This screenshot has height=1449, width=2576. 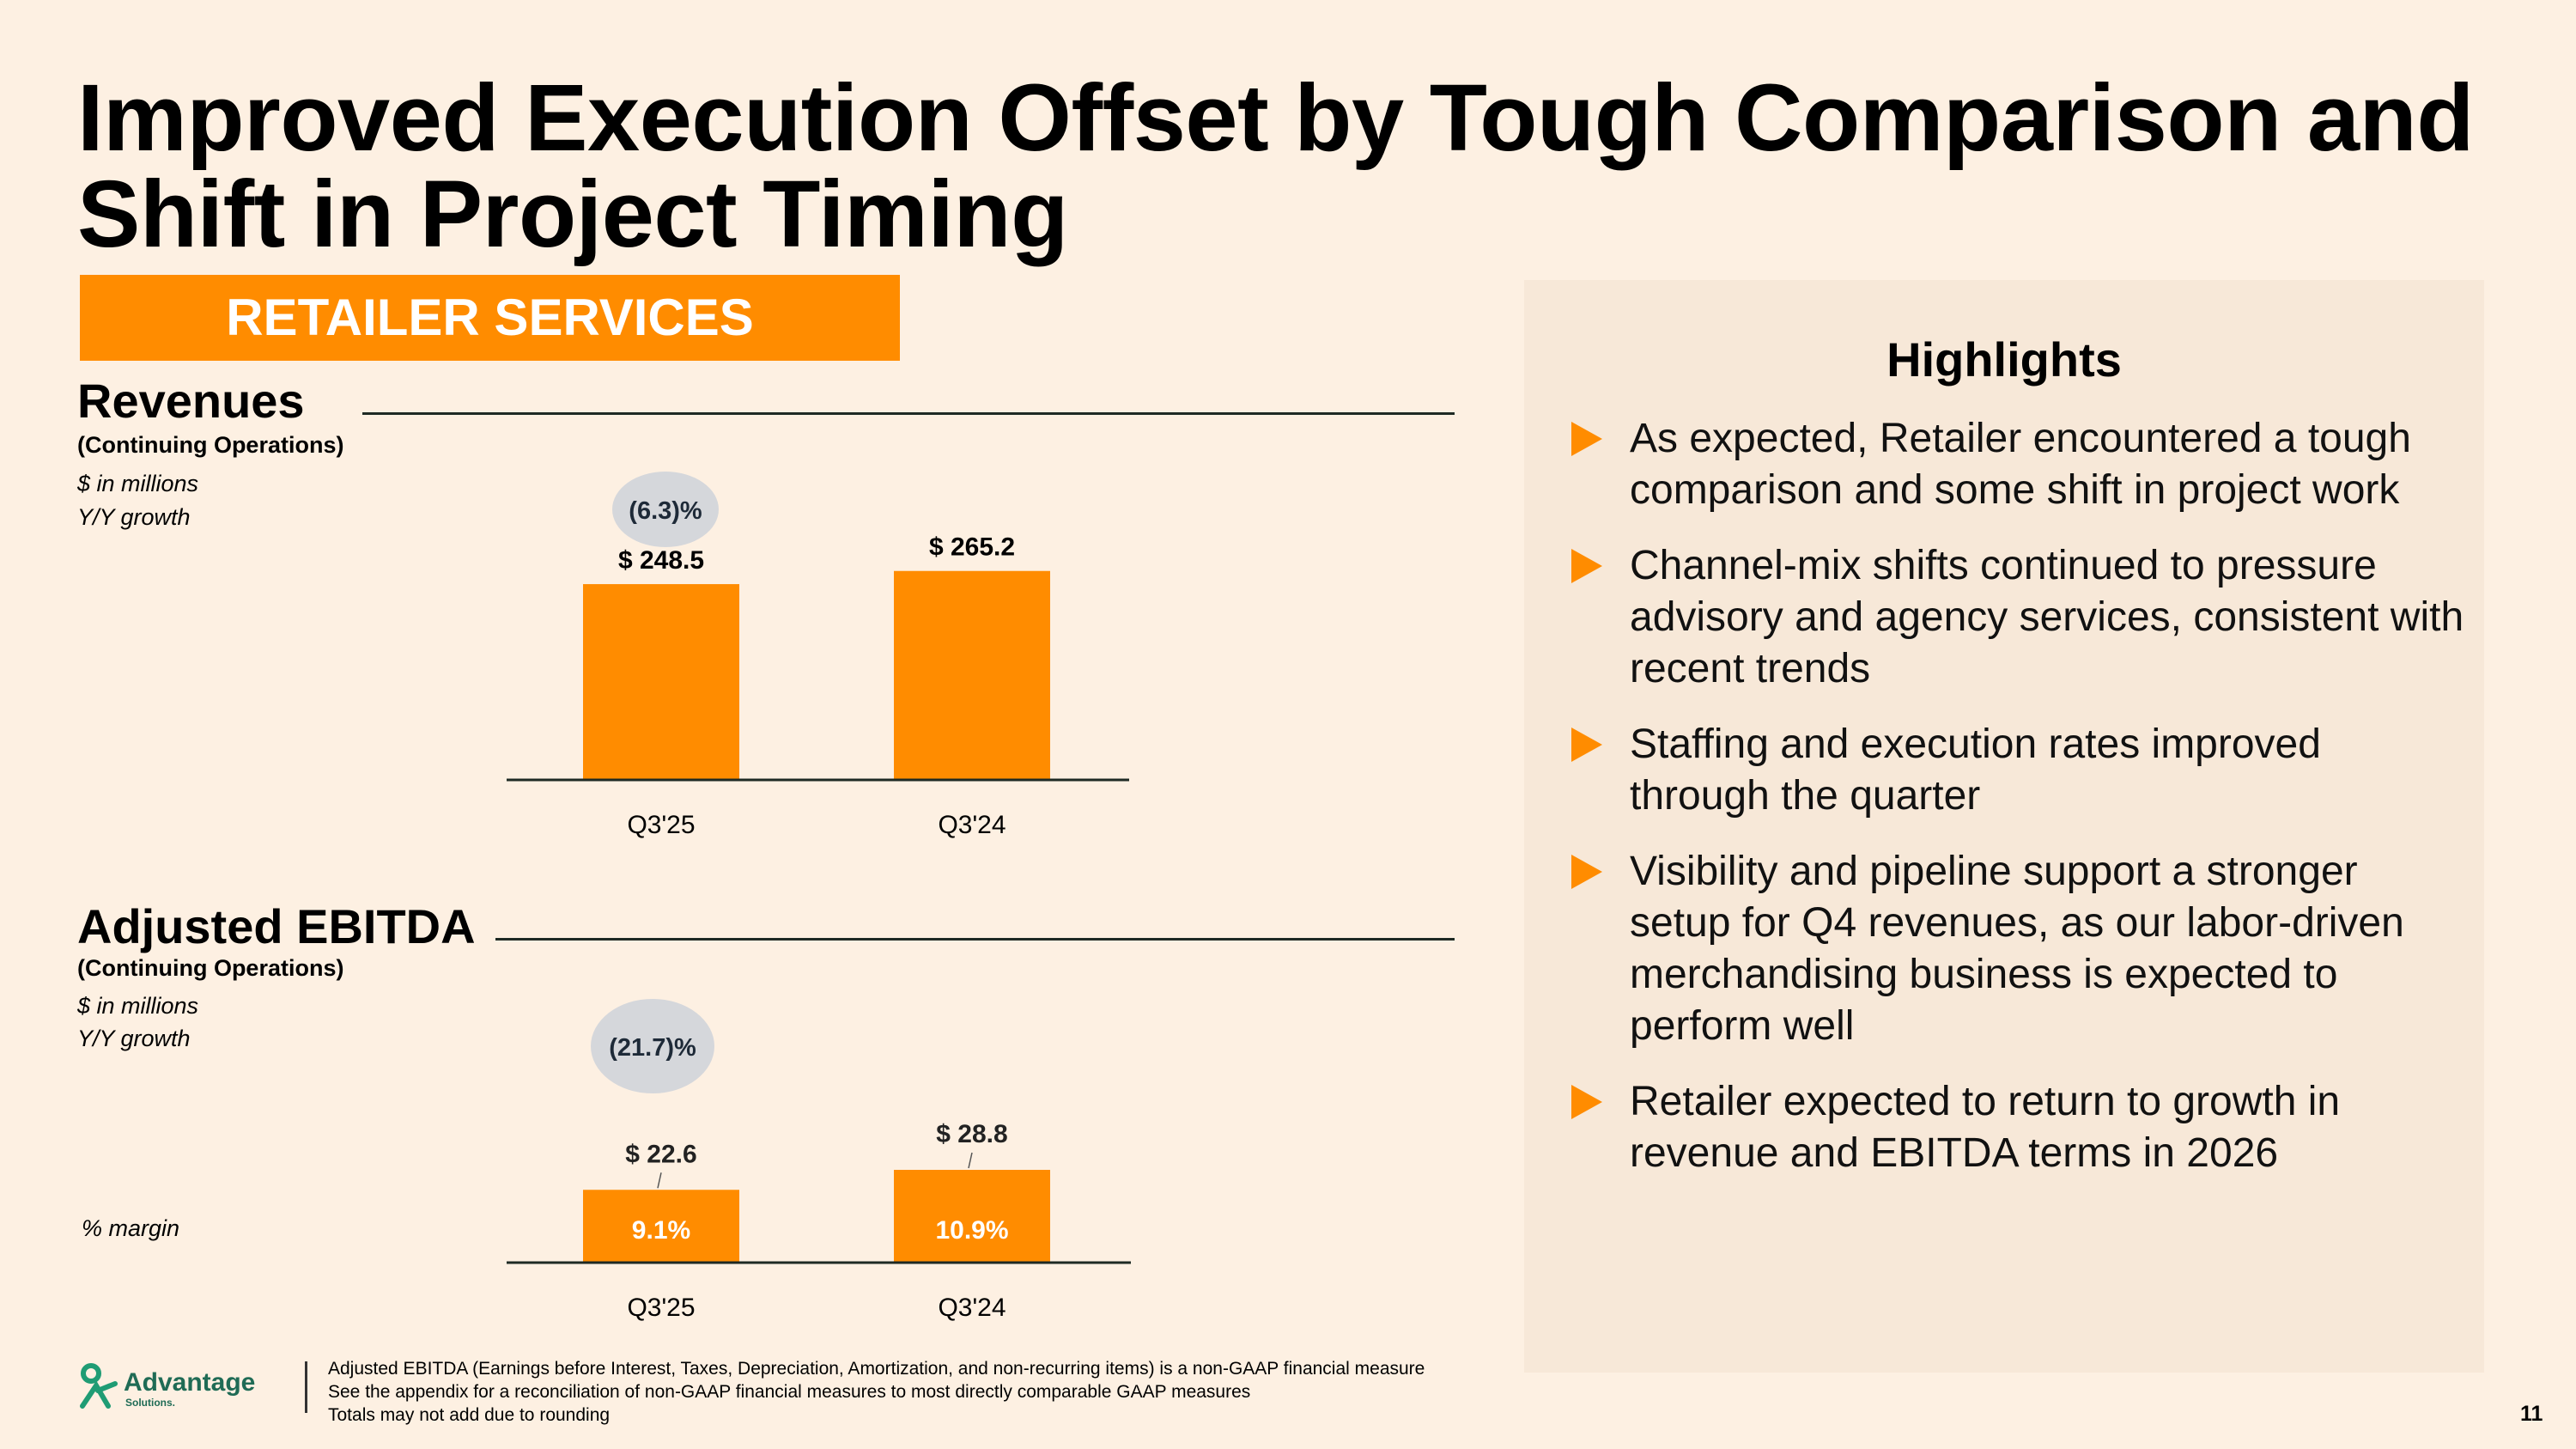 I want to click on ebitda-rule, so click(x=975, y=939).